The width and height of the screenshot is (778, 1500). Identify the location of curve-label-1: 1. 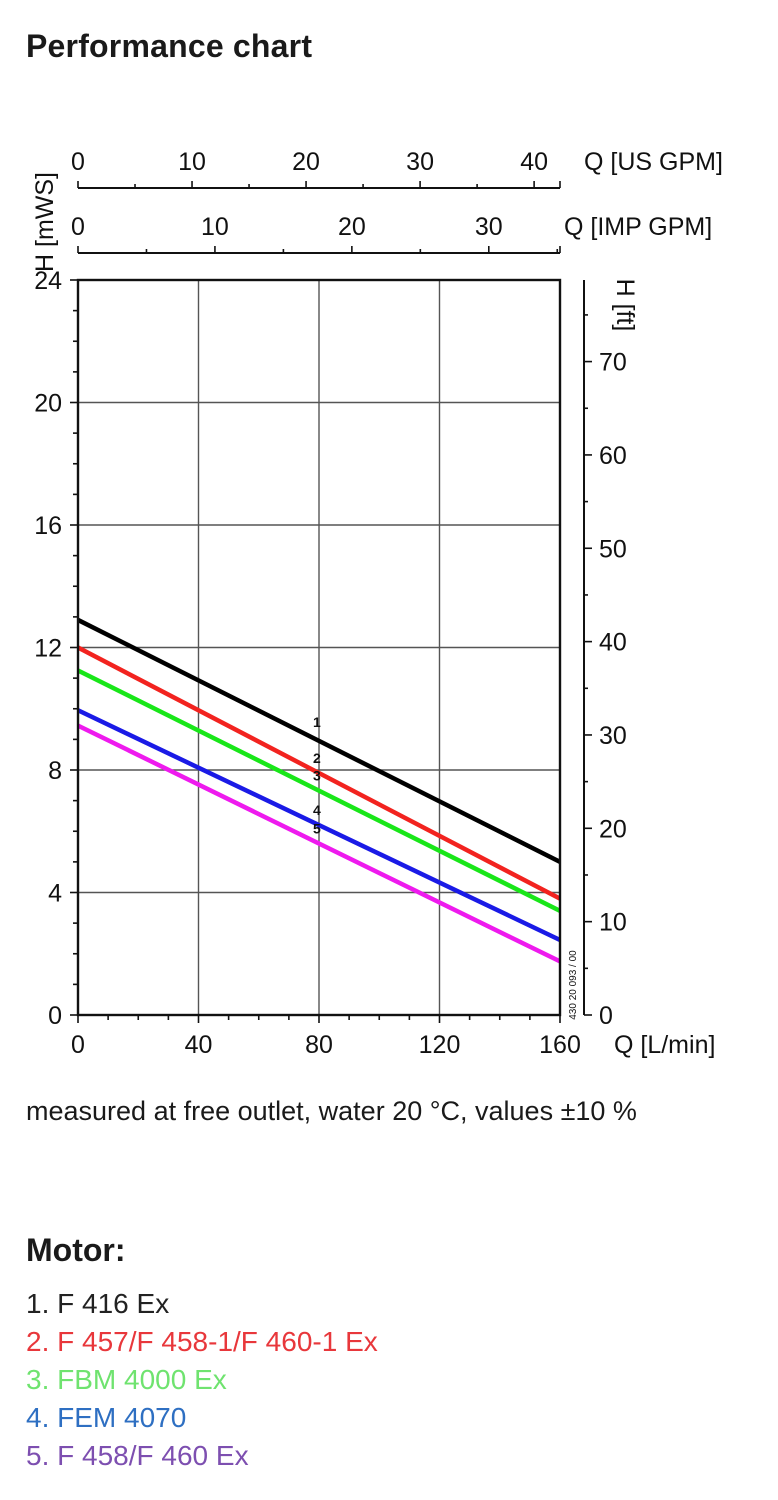
(317, 722).